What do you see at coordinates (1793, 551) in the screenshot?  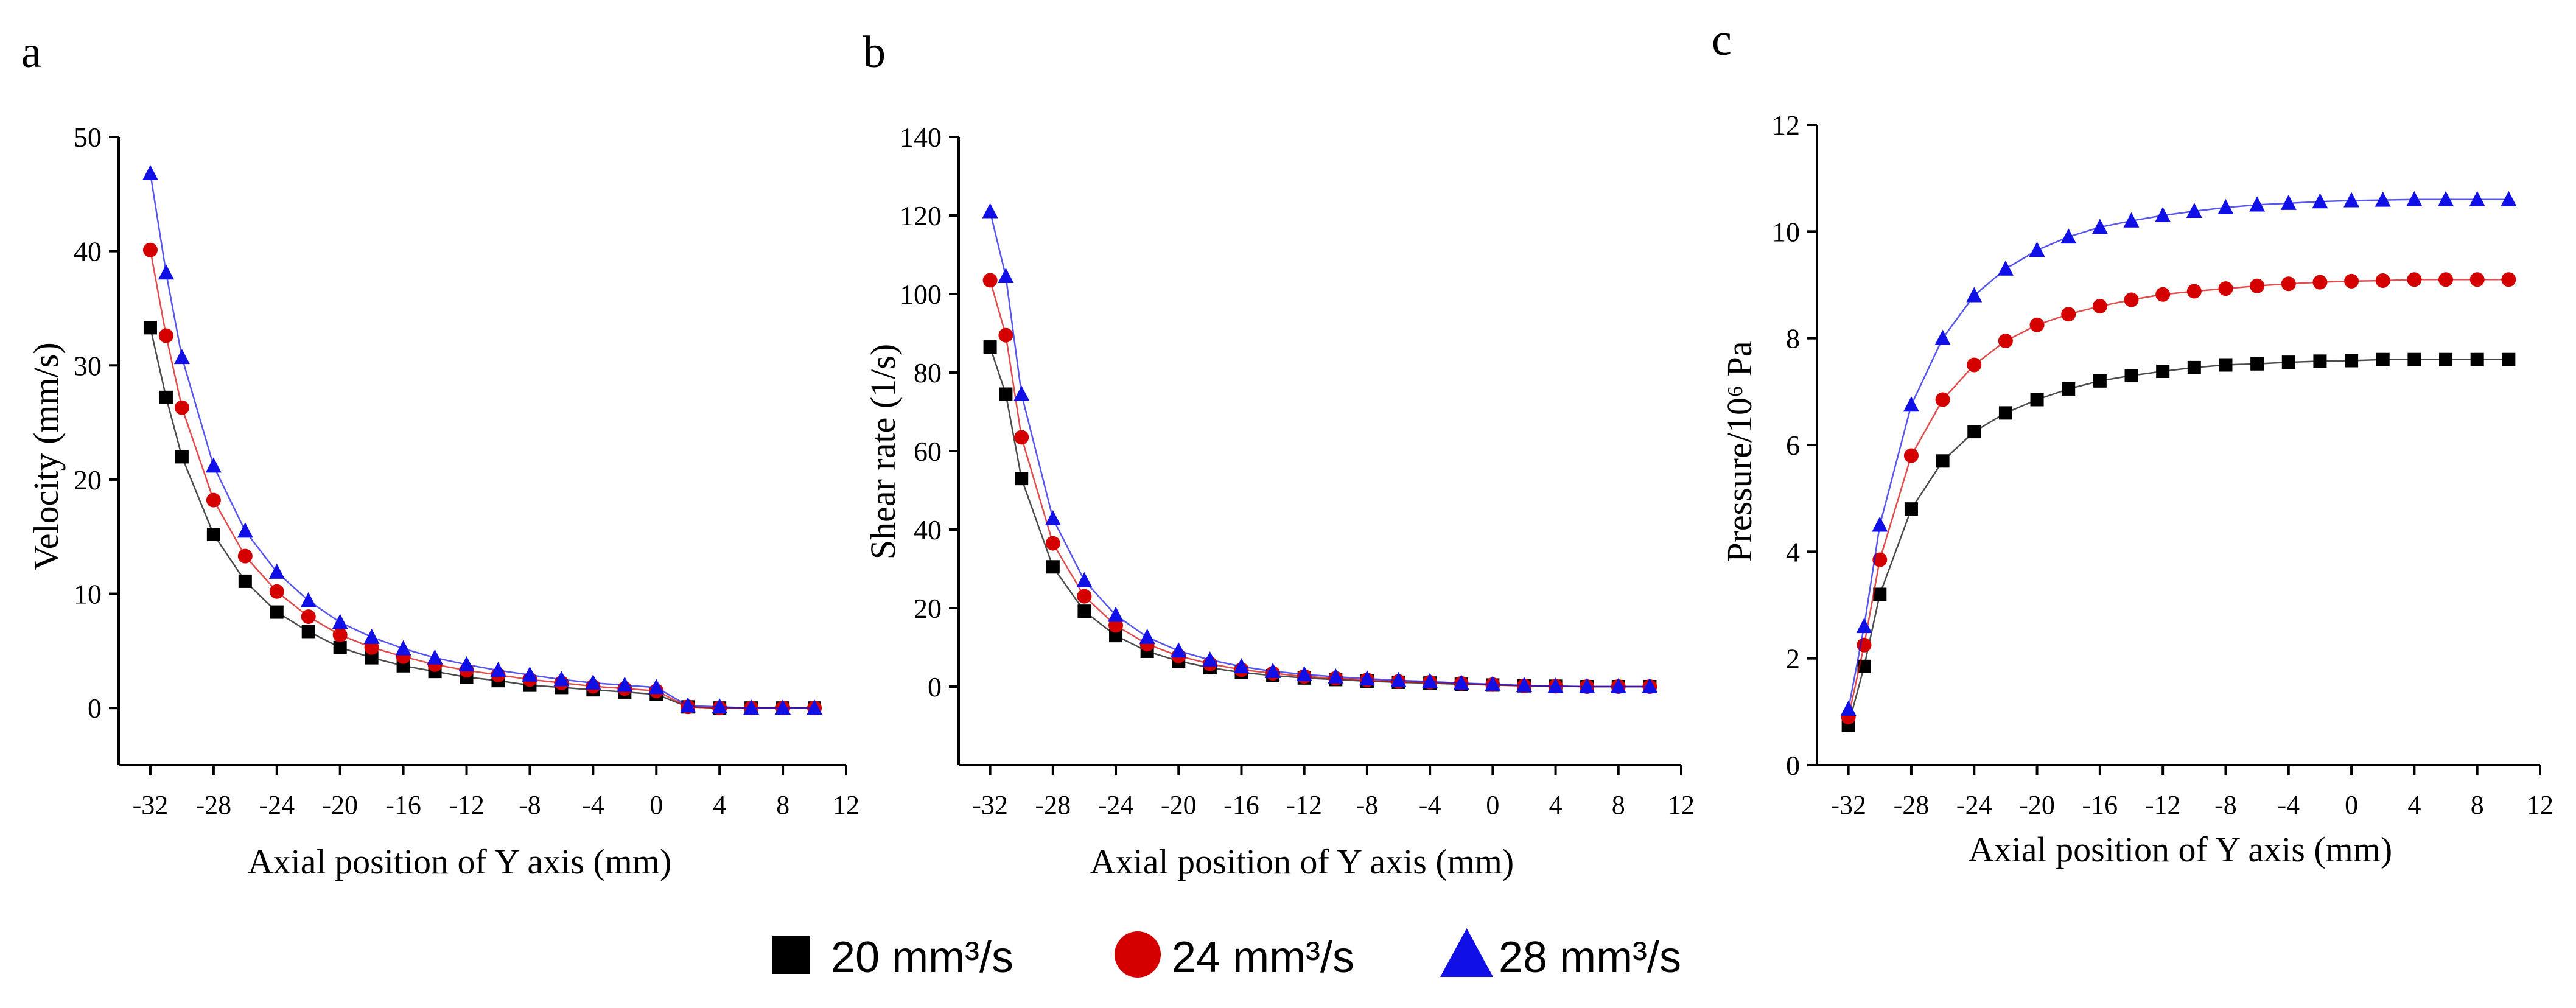 I see `y-tick-label: 4` at bounding box center [1793, 551].